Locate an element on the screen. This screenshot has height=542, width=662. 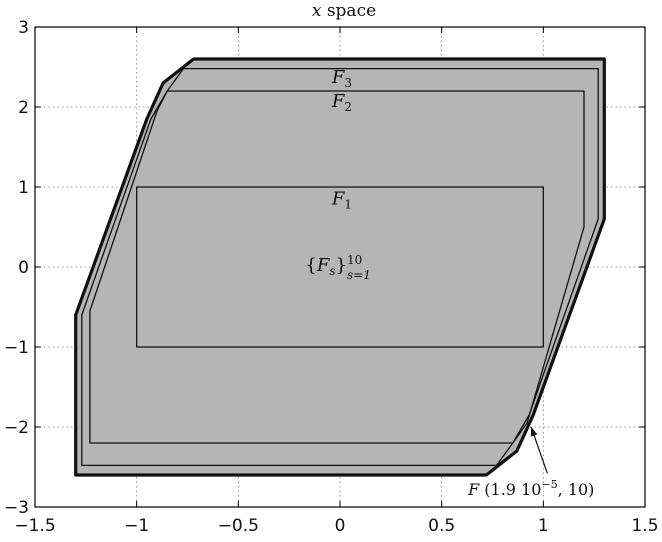
y-tick-label: 2 is located at coordinates (23, 108).